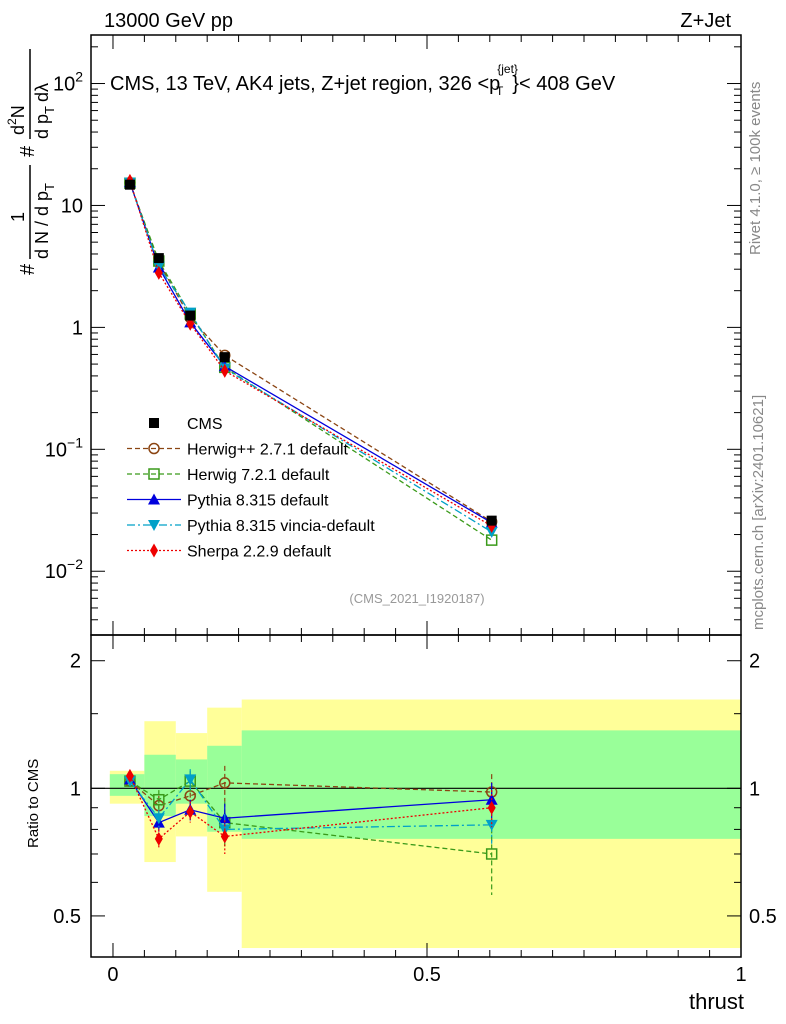 This screenshot has height=1024, width=786. Describe the element at coordinates (258, 475) in the screenshot. I see `legend-label-2: Herwig 7.2.1 default` at that location.